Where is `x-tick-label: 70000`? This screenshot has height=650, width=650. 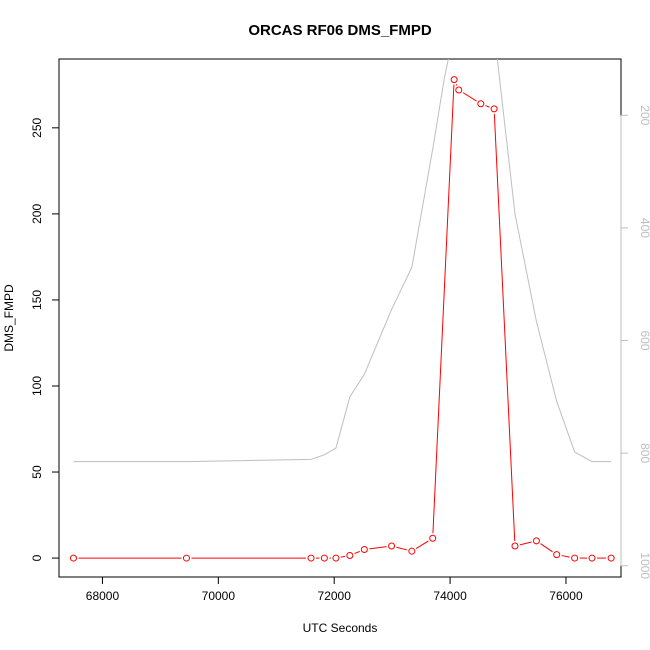 x-tick-label: 70000 is located at coordinates (219, 596).